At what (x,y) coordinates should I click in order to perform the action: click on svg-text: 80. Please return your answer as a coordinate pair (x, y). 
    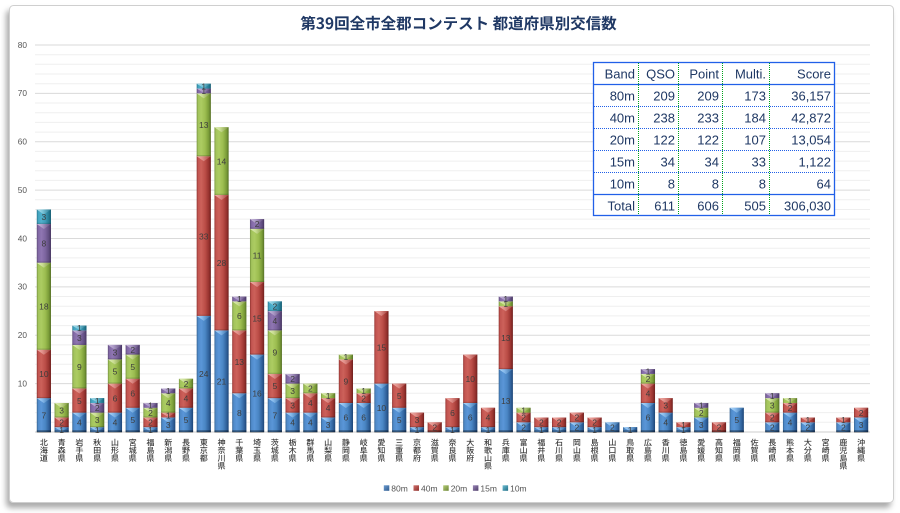
    Looking at the image, I should click on (23, 45).